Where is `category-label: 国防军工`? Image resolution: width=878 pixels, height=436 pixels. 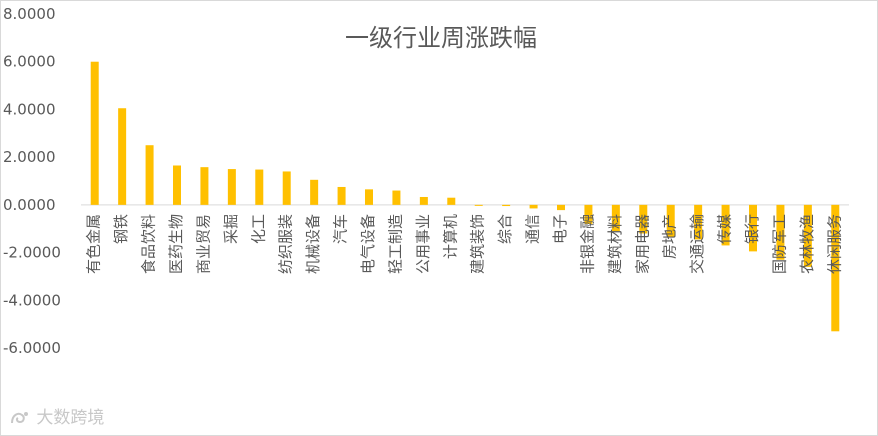
category-label: 国防军工 is located at coordinates (779, 244).